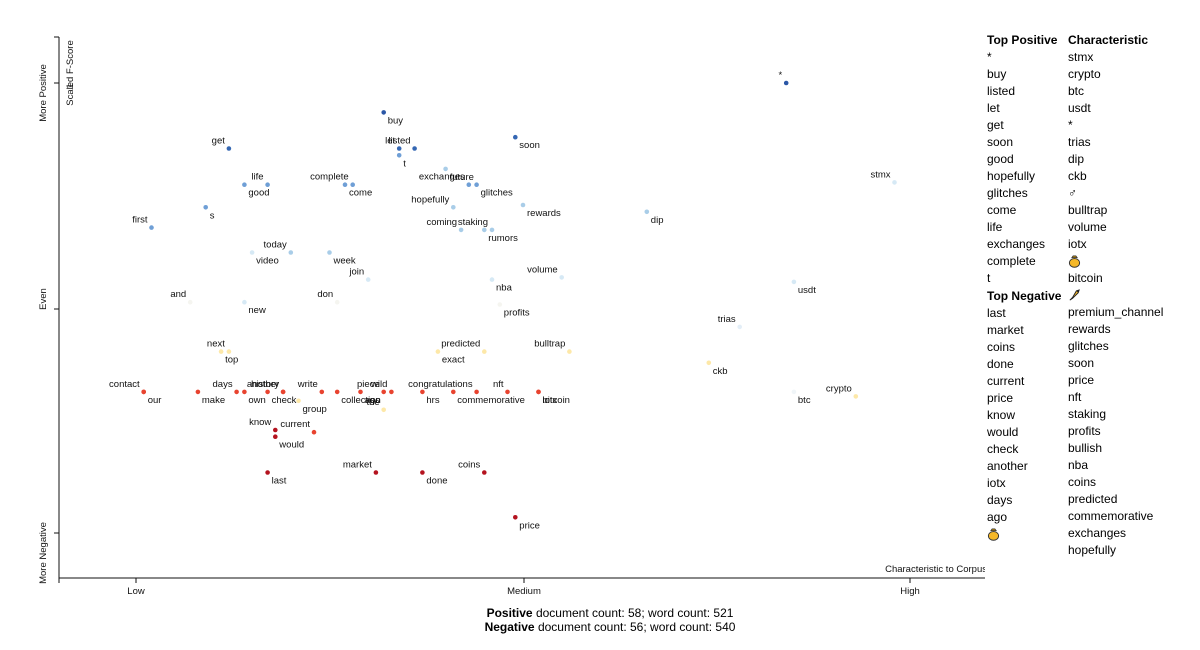  I want to click on point-complete, so click(353, 184).